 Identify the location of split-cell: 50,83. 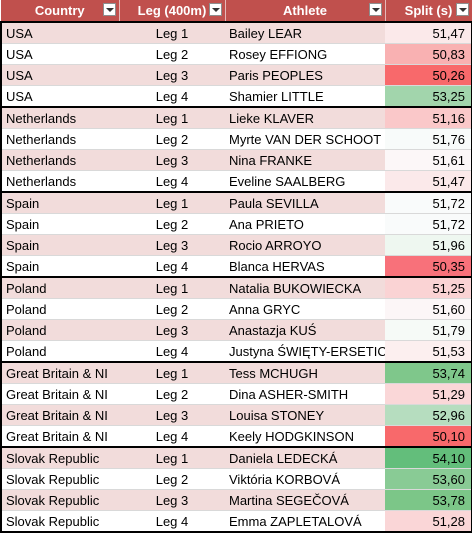
(428, 54).